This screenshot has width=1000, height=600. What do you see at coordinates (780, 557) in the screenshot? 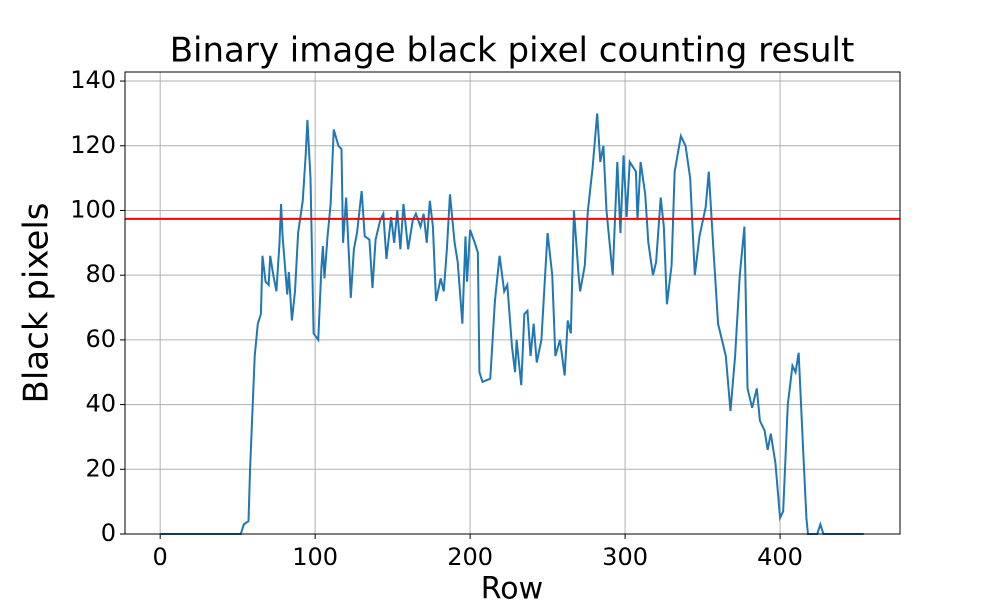
I see `x-tick-label: 400` at bounding box center [780, 557].